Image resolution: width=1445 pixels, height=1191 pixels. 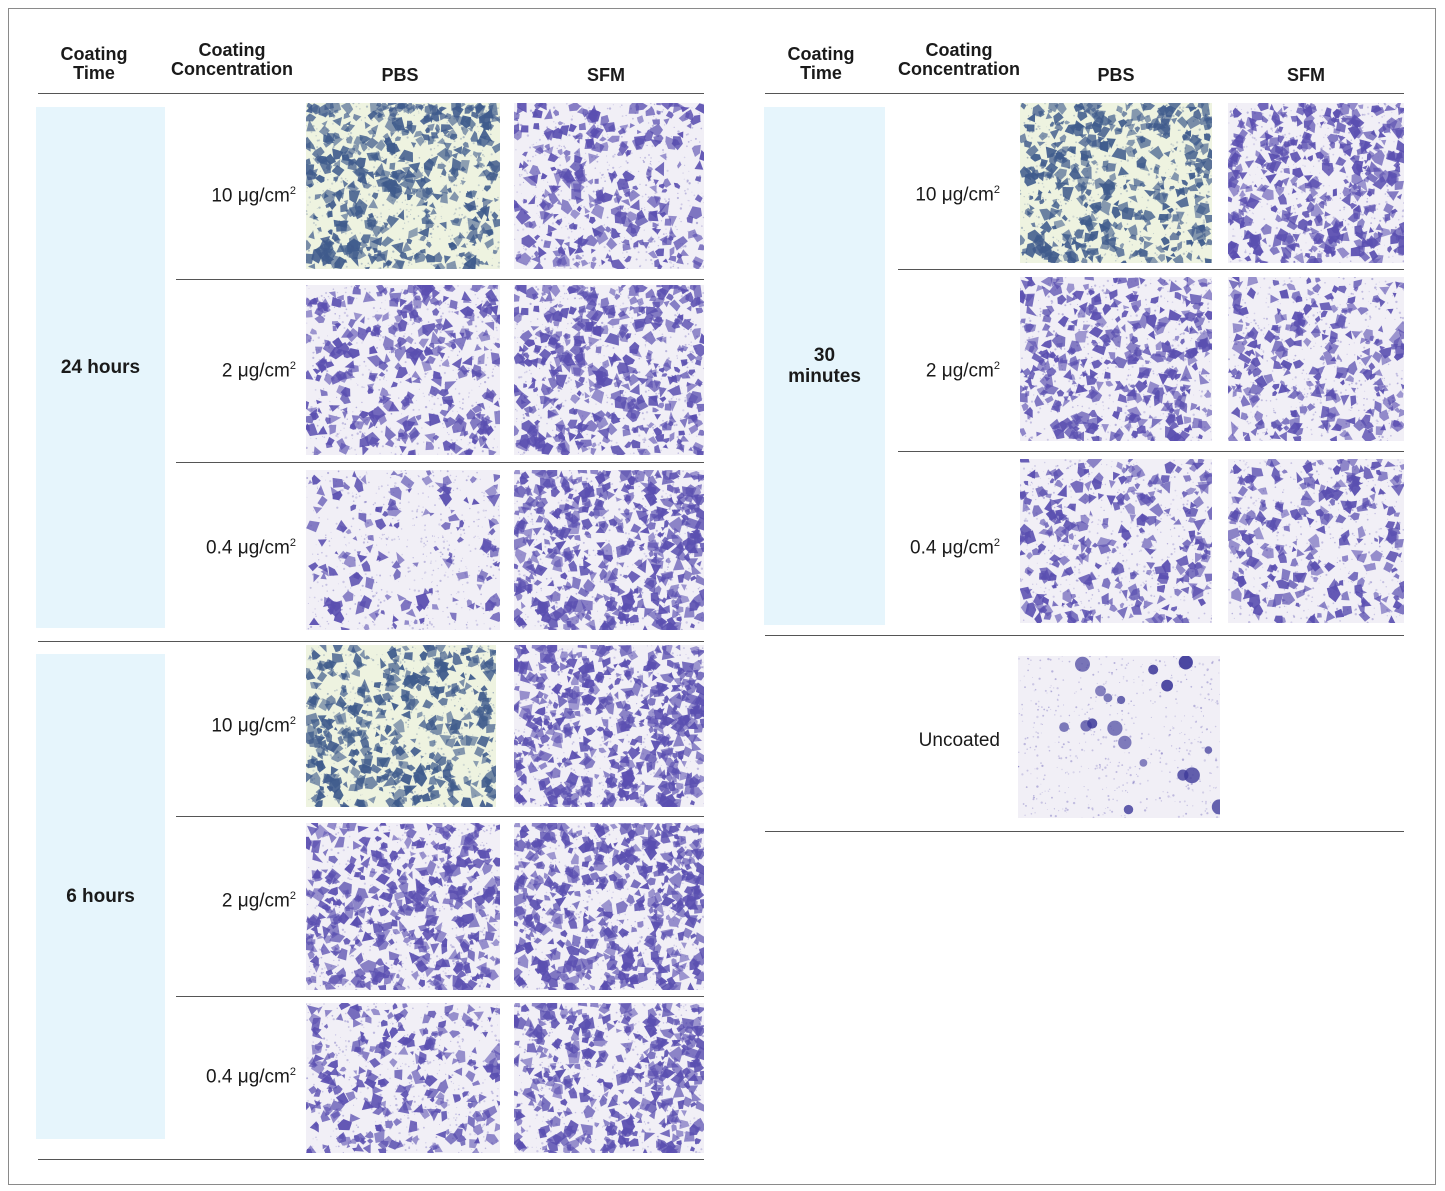 I want to click on header-coating-time-right: Coating Time, so click(x=821, y=63).